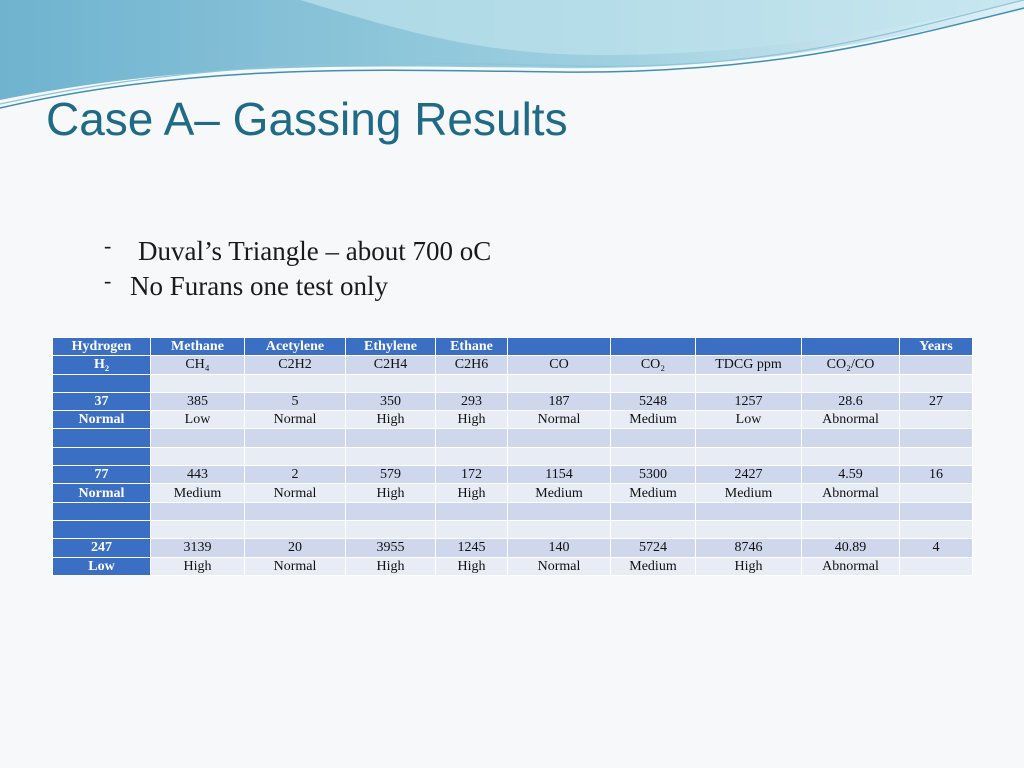  Describe the element at coordinates (653, 401) in the screenshot. I see `table-cell: 5248` at that location.